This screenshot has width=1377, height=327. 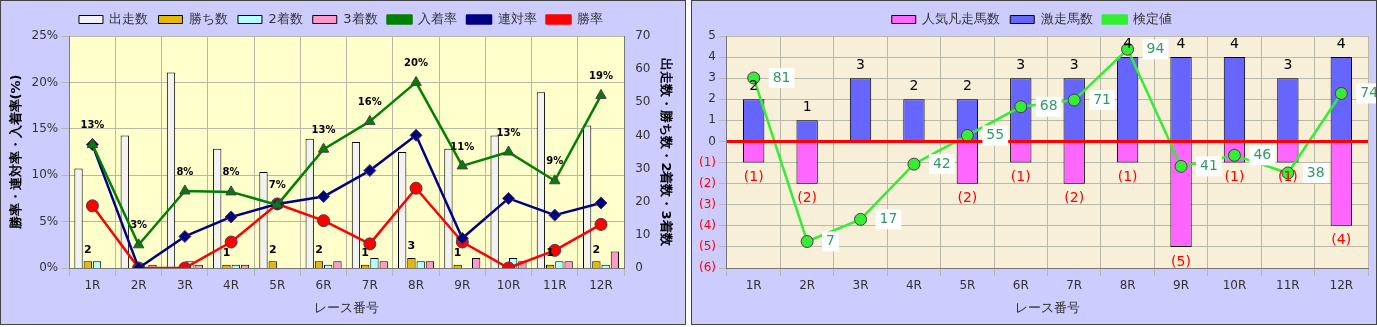 I want to click on x-tick-label: 4R, so click(x=231, y=285).